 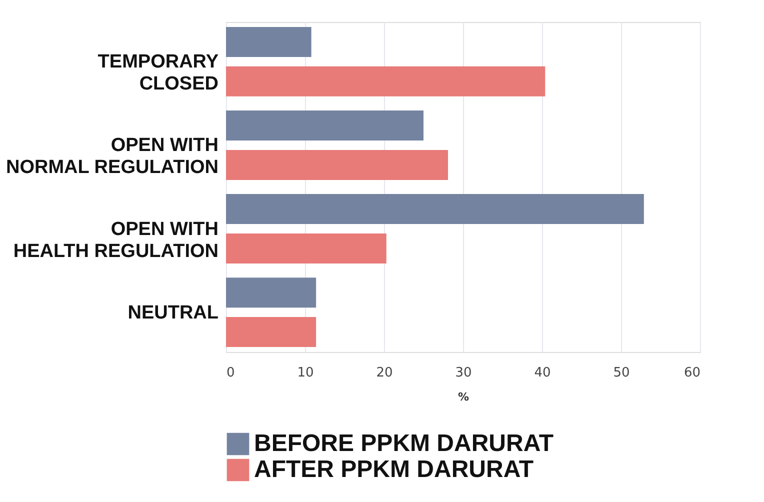 What do you see at coordinates (464, 397) in the screenshot?
I see `x-axis-title: %` at bounding box center [464, 397].